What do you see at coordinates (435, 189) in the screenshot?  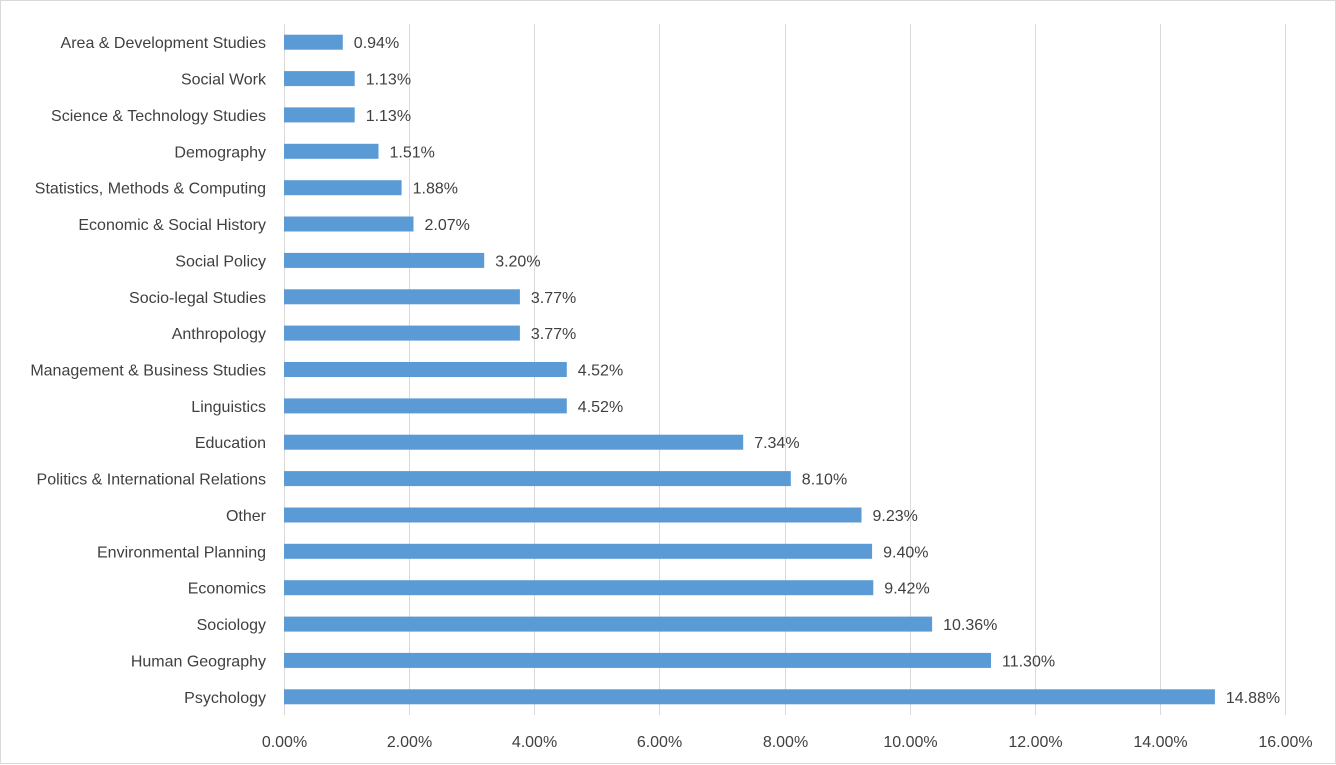 I see `data-label: 1.88%` at bounding box center [435, 189].